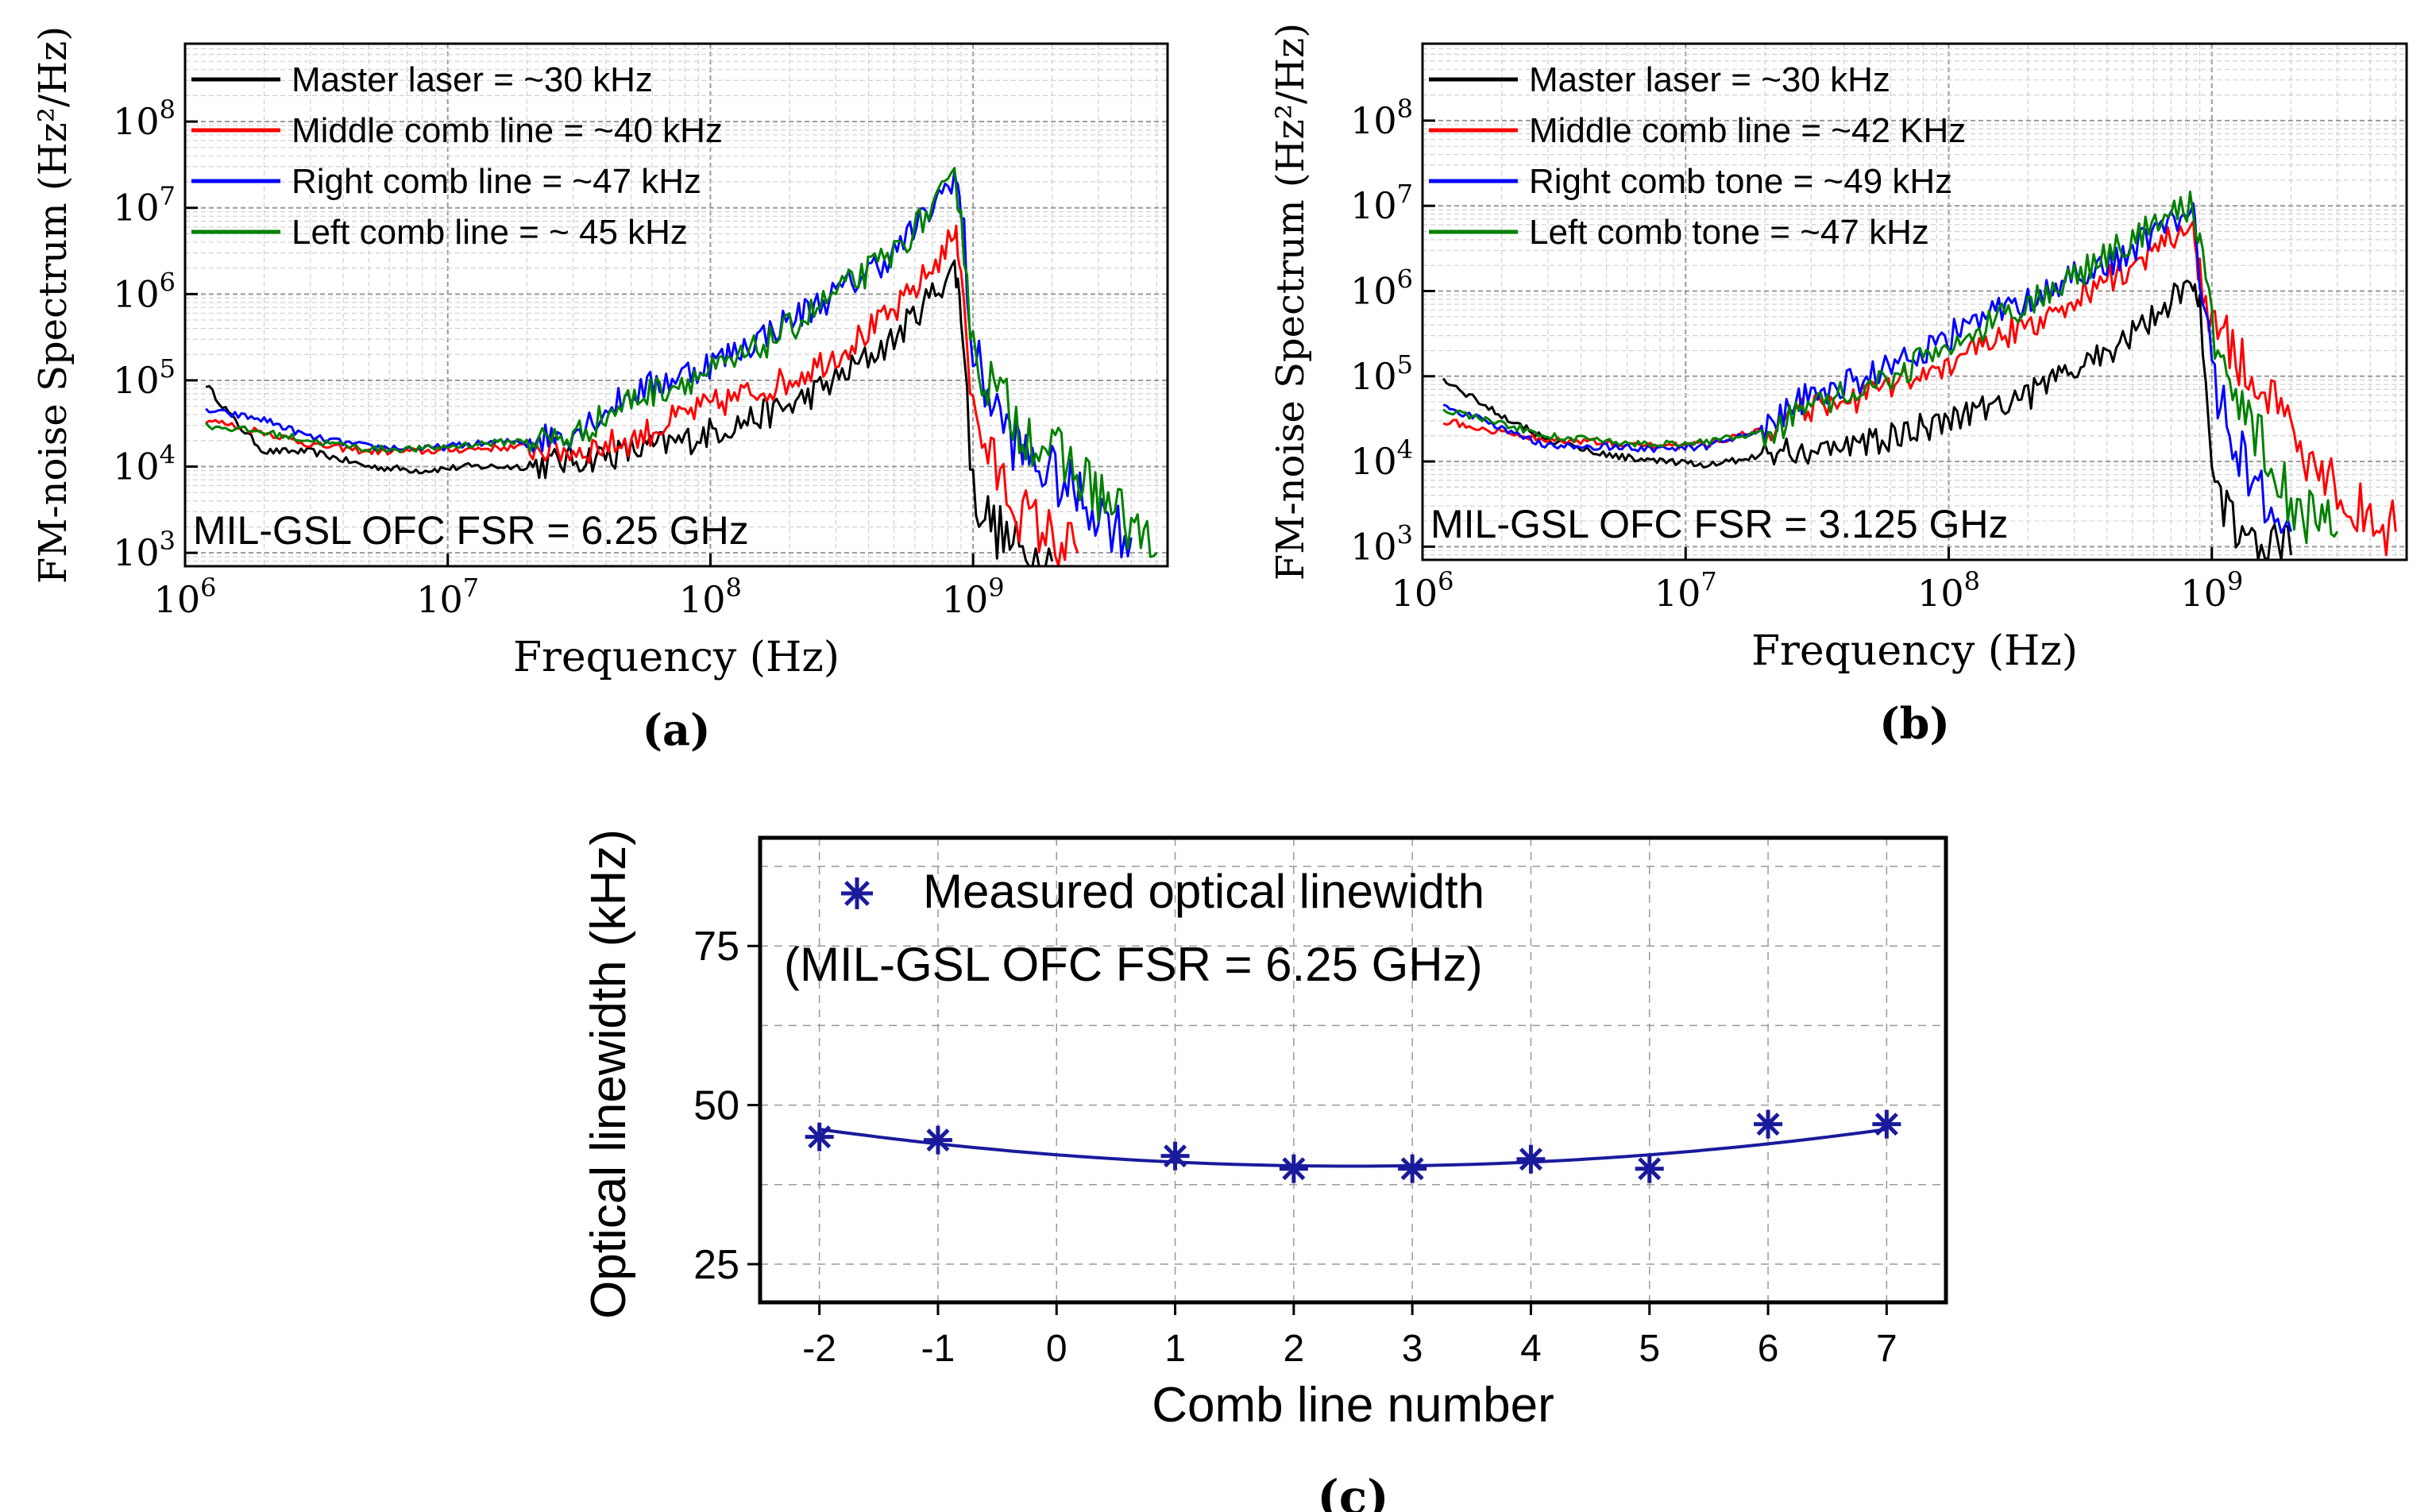 This screenshot has height=1512, width=2436. What do you see at coordinates (716, 947) in the screenshot?
I see `panel-c-y-tick-label: 75` at bounding box center [716, 947].